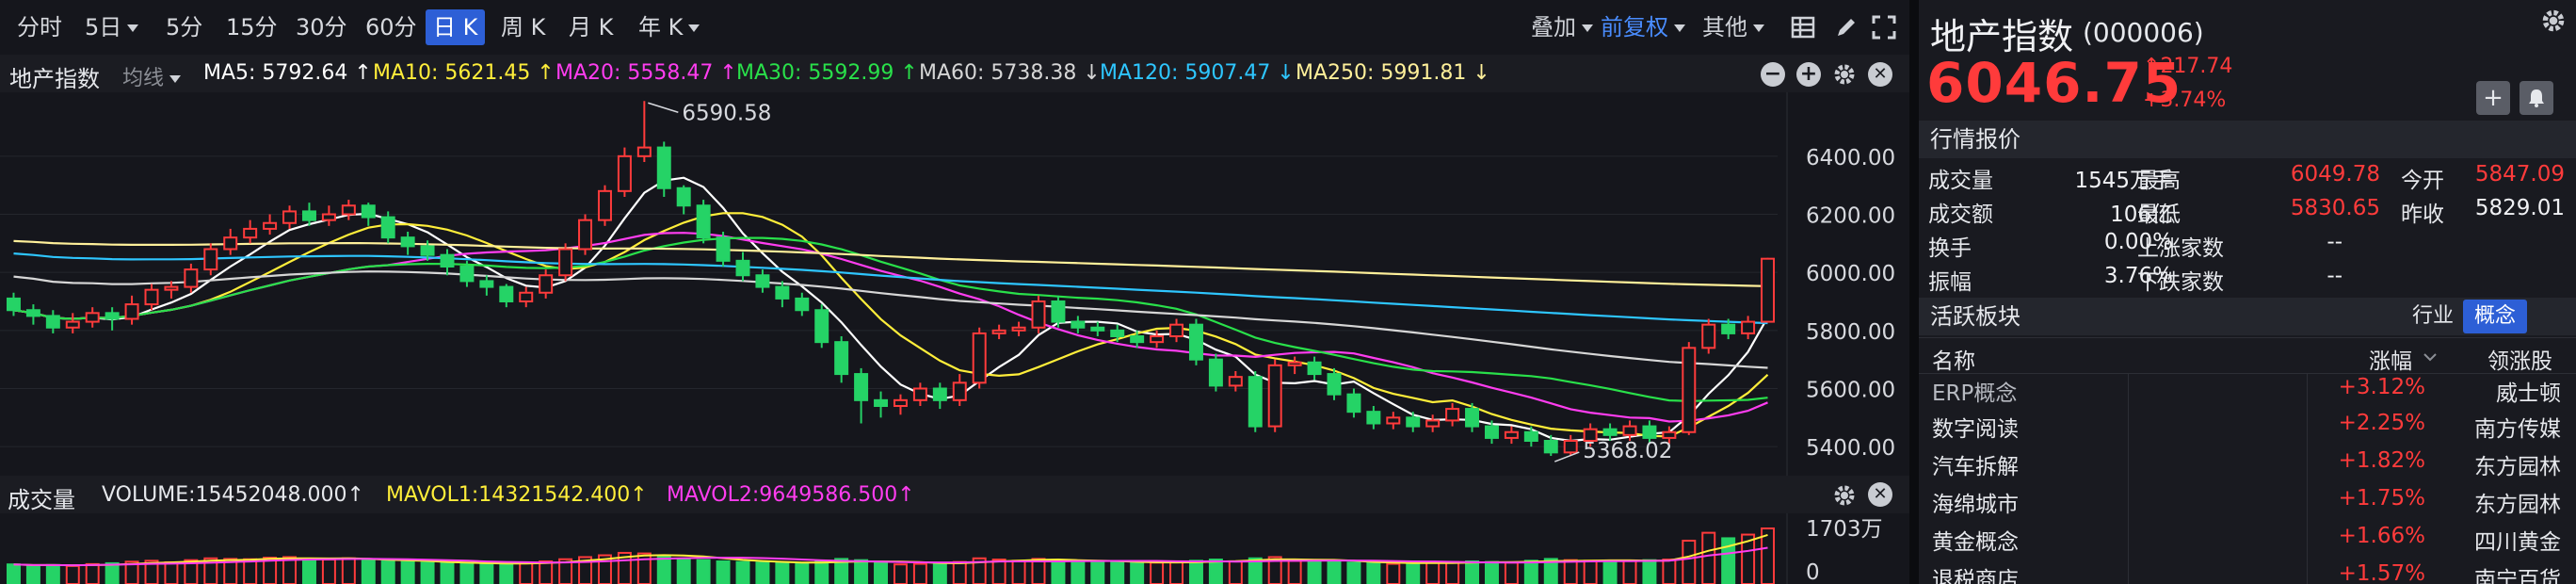 Image resolution: width=2576 pixels, height=584 pixels. Describe the element at coordinates (2180, 249) in the screenshot. I see `stat-advancers-label: 上涨家数` at that location.